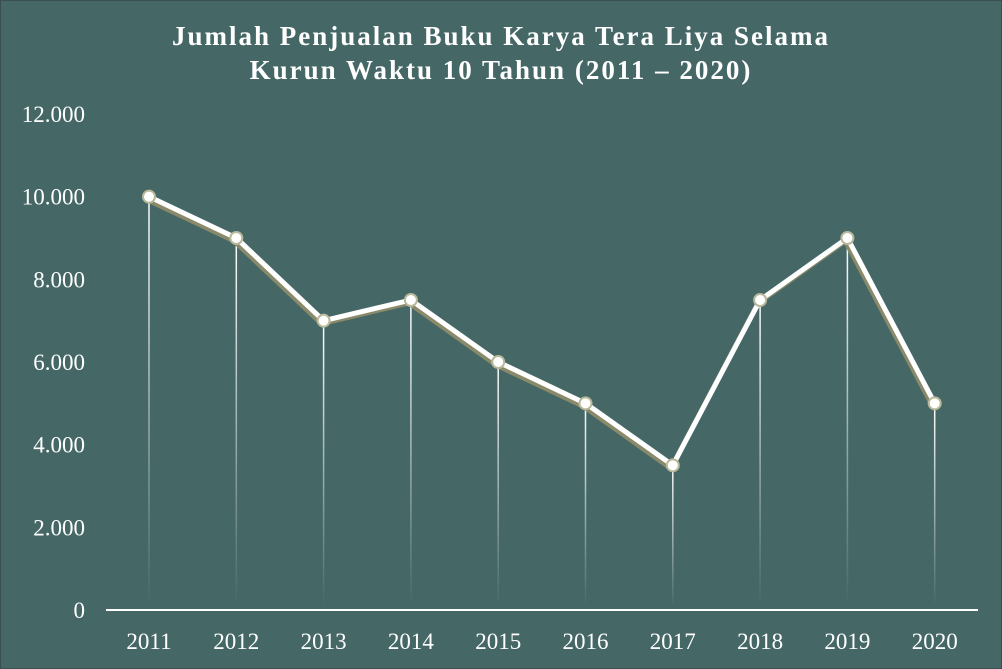  I want to click on x-tick-label: 2016, so click(586, 641).